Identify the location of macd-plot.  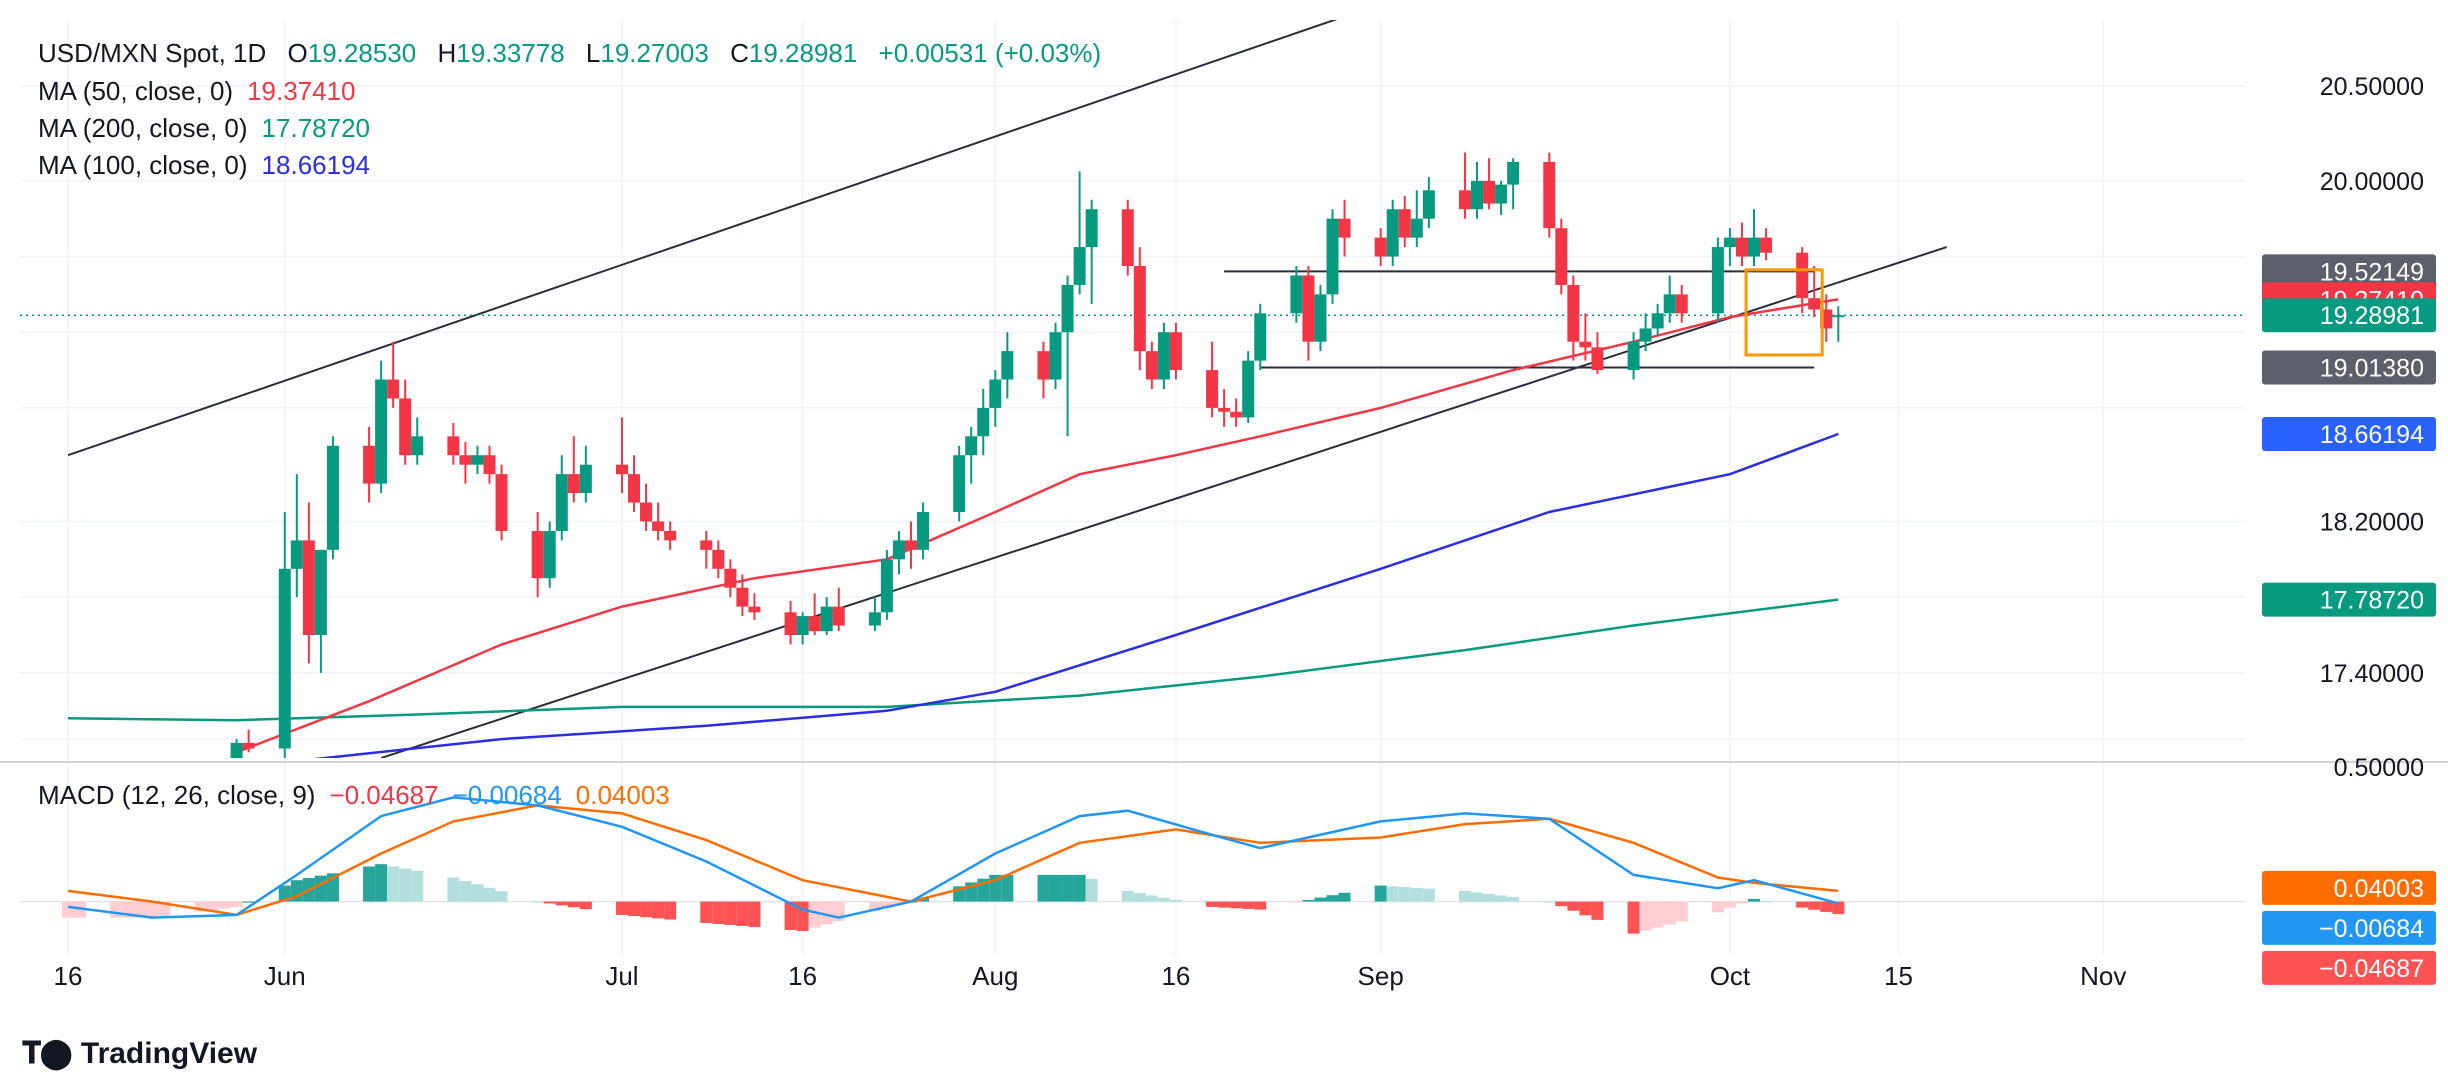
(953, 865).